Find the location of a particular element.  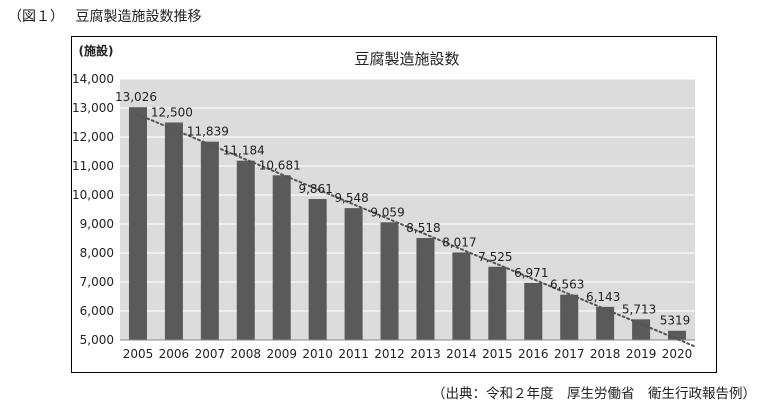

source-note: （出典：令和２年度 厚生労働省 衛生行政報告例） is located at coordinates (594, 394).